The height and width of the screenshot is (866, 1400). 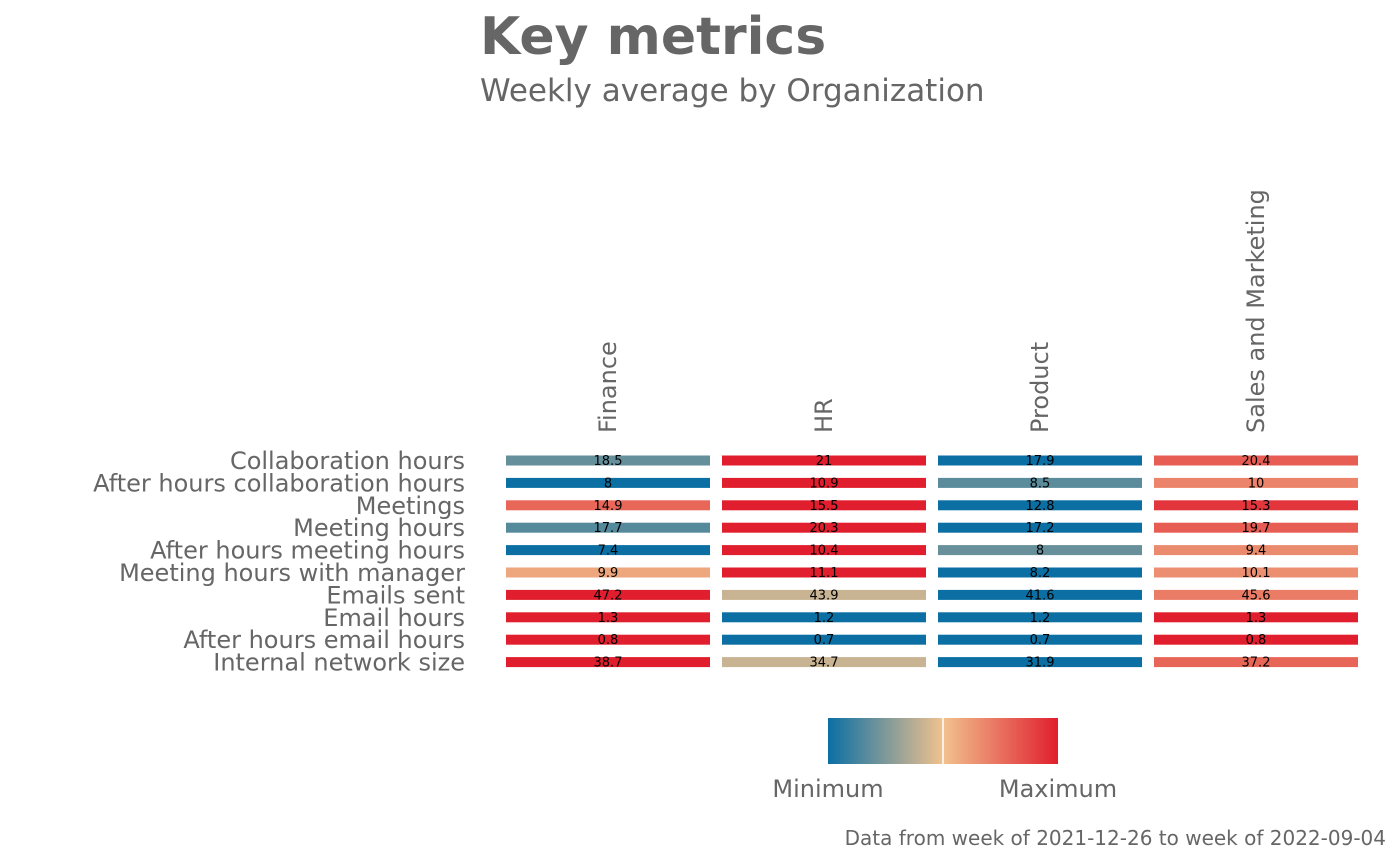 What do you see at coordinates (1040, 387) in the screenshot?
I see `column-label-product: Product` at bounding box center [1040, 387].